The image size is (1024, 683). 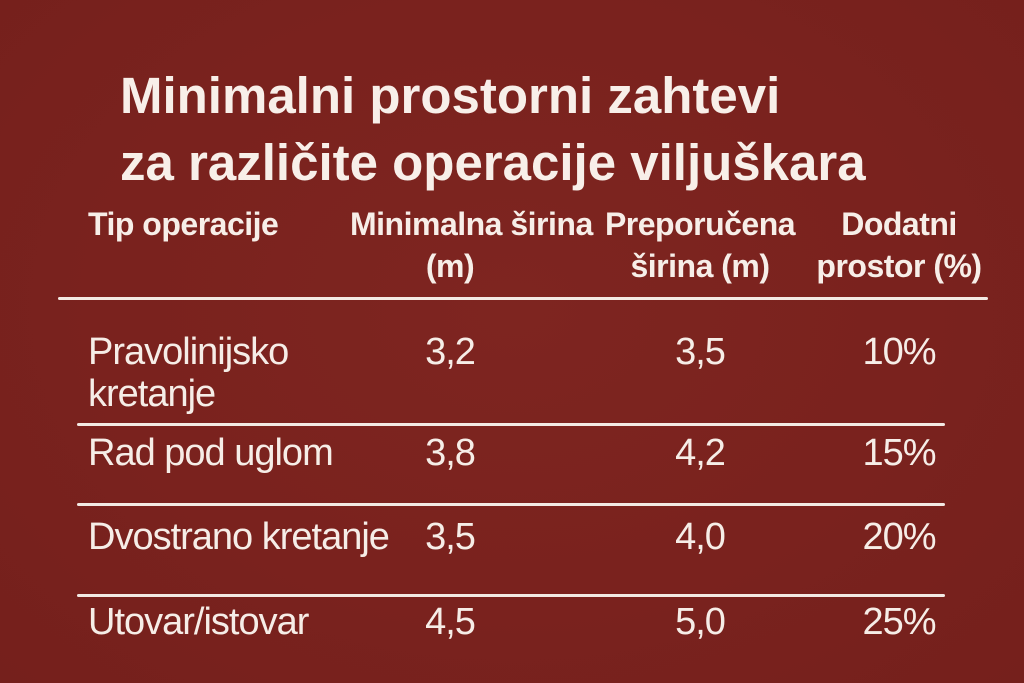 What do you see at coordinates (450, 96) in the screenshot?
I see `title-line-1: Minimalni prostorni zahtevi` at bounding box center [450, 96].